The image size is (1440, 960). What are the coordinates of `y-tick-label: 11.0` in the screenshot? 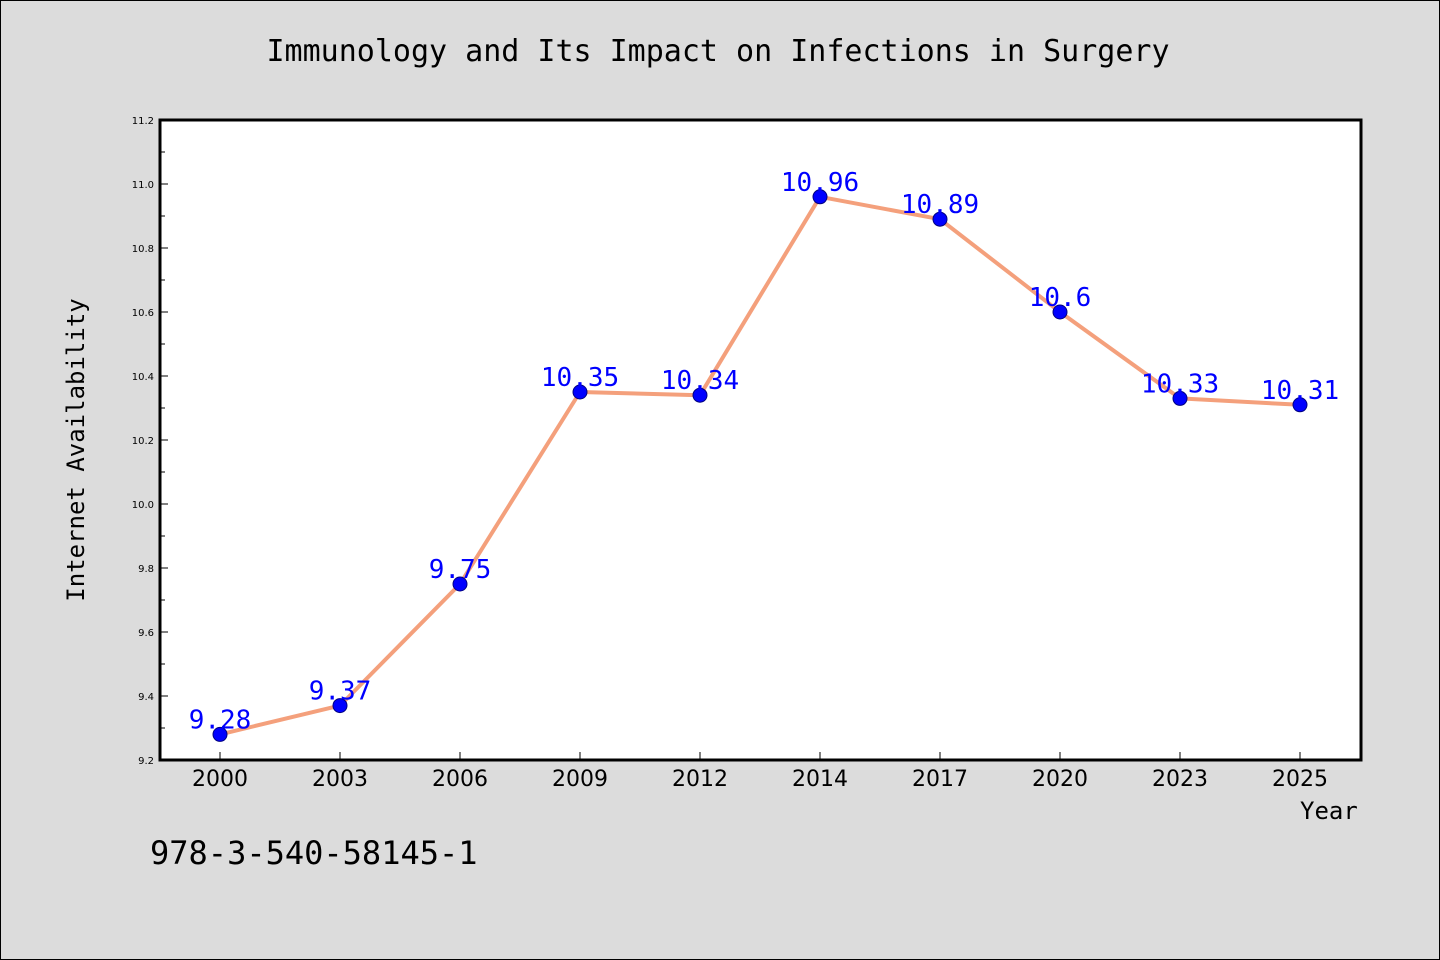 It's located at (143, 185).